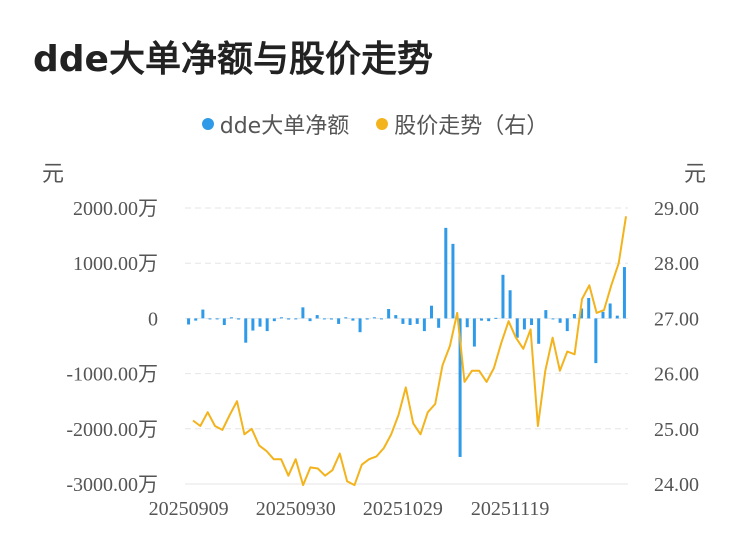 The width and height of the screenshot is (750, 558). What do you see at coordinates (115, 209) in the screenshot?
I see `left-axis-tick-label: 2000.00万` at bounding box center [115, 209].